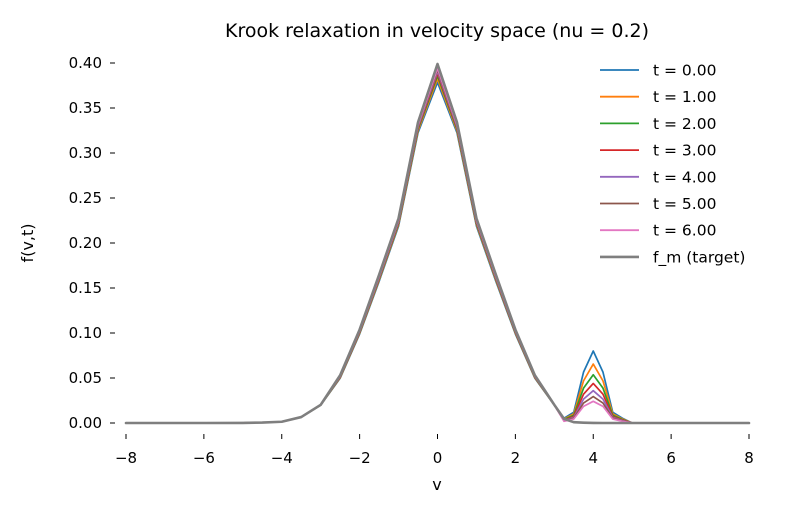 This screenshot has height=511, width=800. Describe the element at coordinates (360, 458) in the screenshot. I see `x-tick-label: −2` at that location.